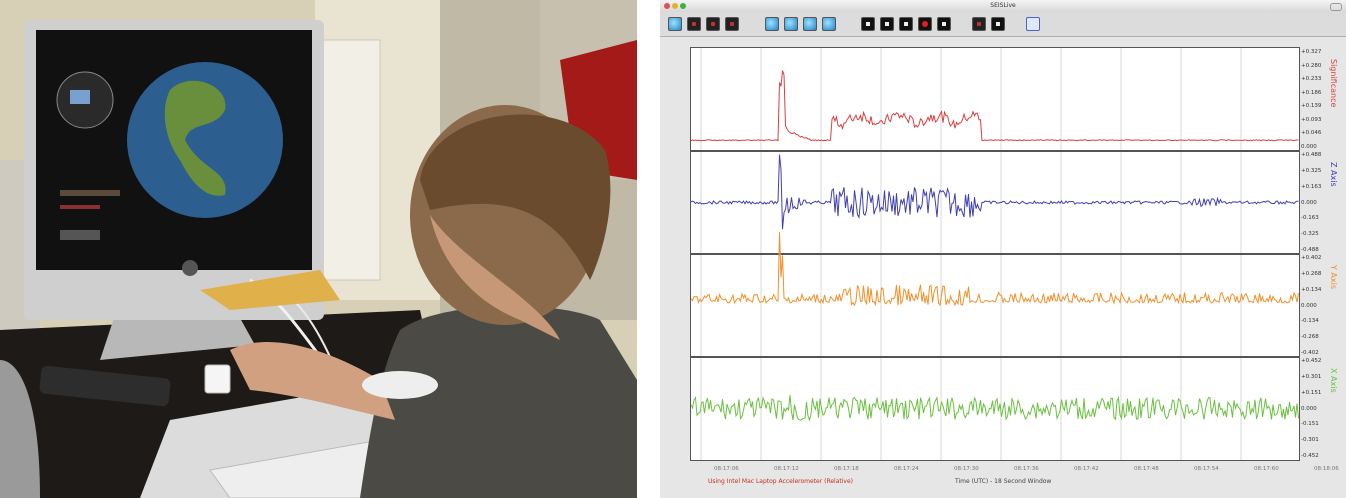 This screenshot has height=498, width=1346. I want to click on time-tick: 08:17:24, so click(906, 469).